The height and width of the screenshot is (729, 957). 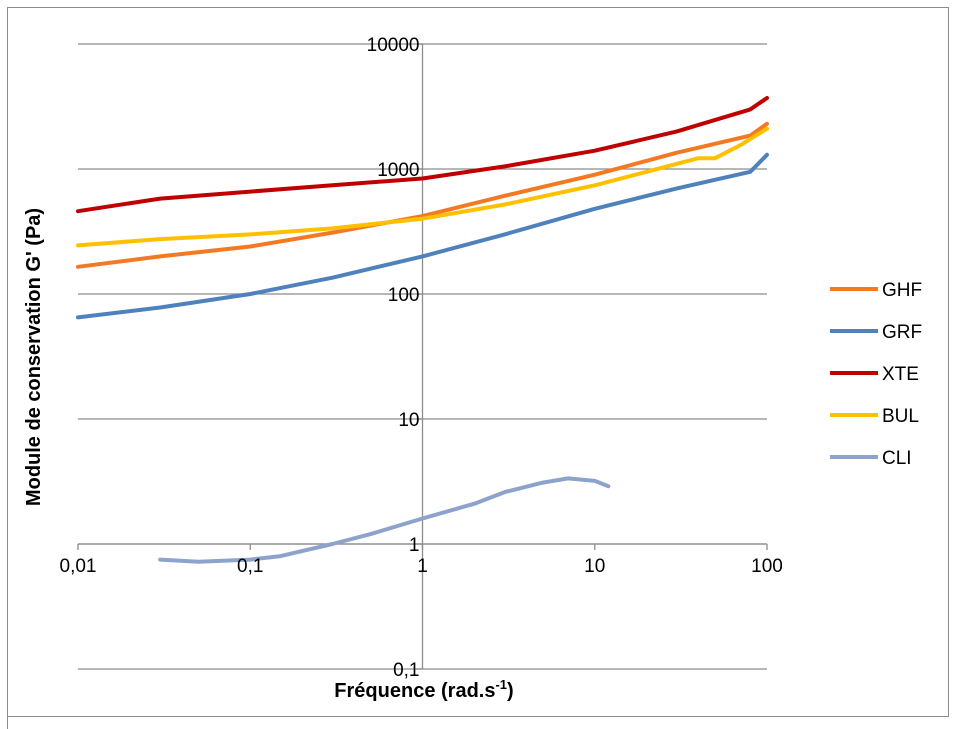 I want to click on series-line-bul, so click(x=422, y=187).